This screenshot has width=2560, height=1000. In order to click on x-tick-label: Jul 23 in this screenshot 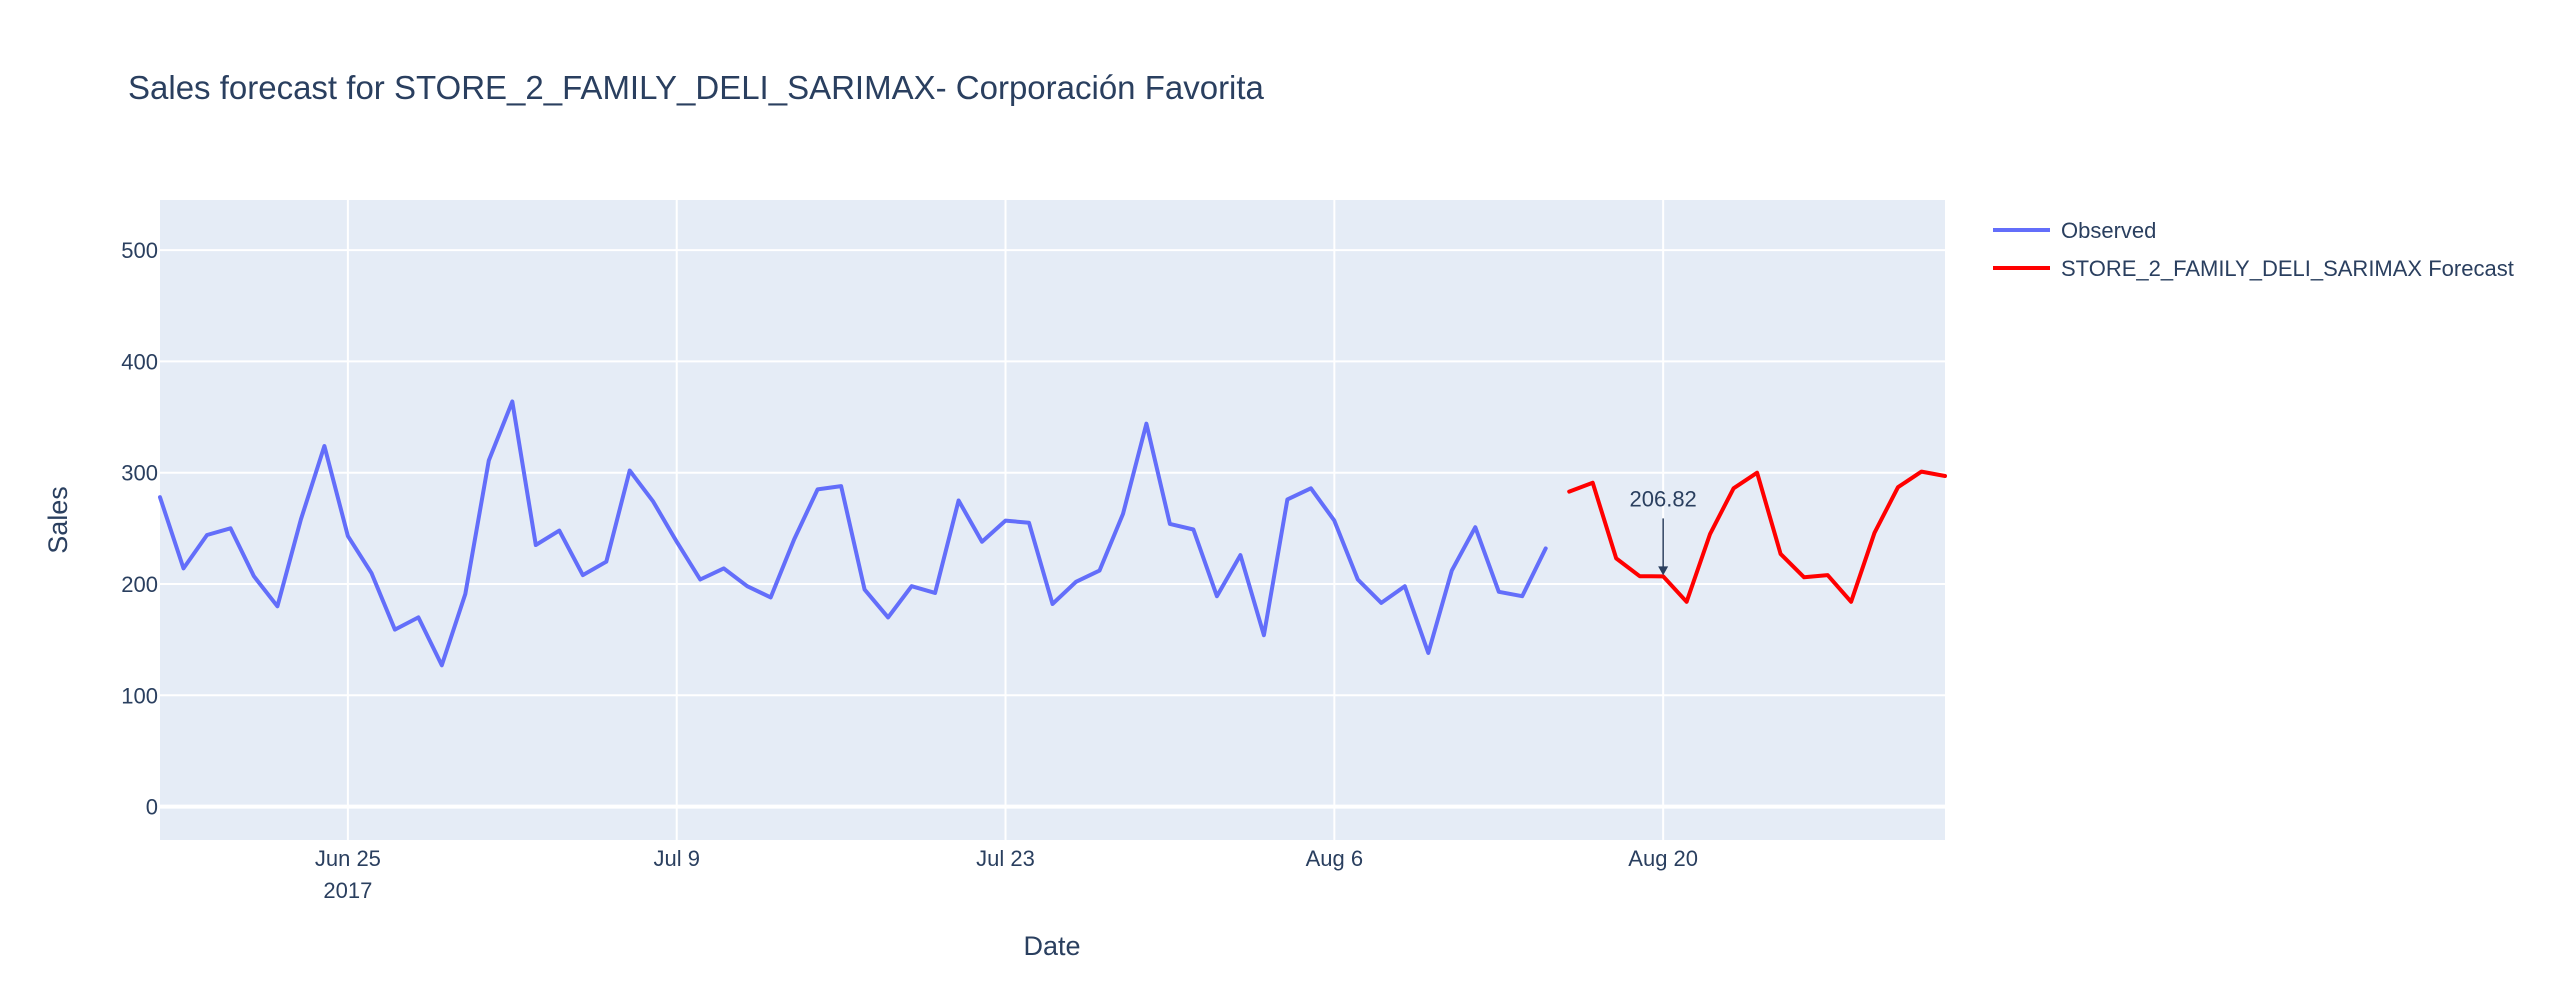, I will do `click(1005, 858)`.